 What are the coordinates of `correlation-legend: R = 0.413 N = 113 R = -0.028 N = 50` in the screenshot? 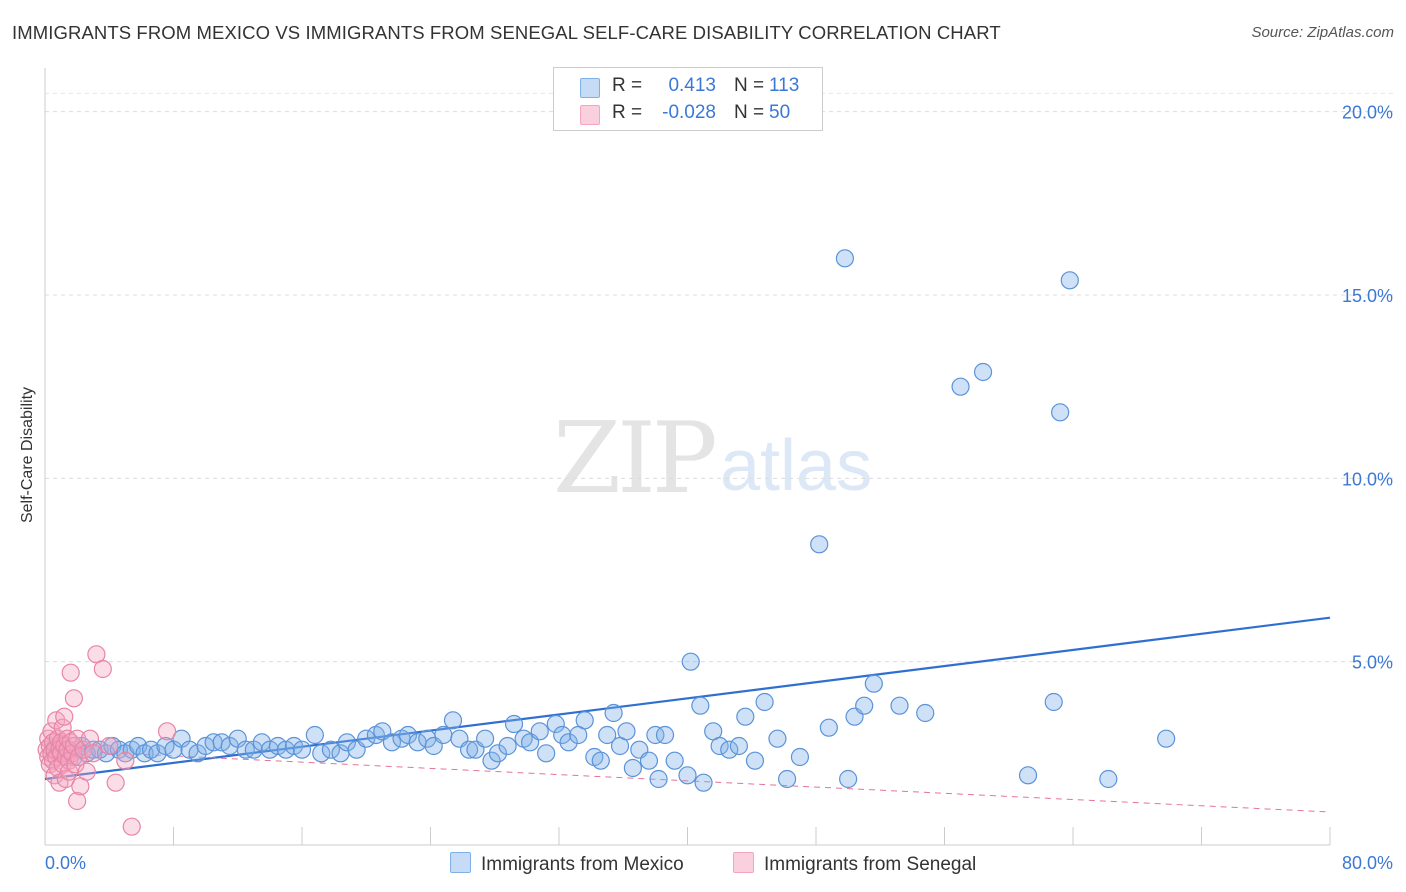 It's located at (688, 99).